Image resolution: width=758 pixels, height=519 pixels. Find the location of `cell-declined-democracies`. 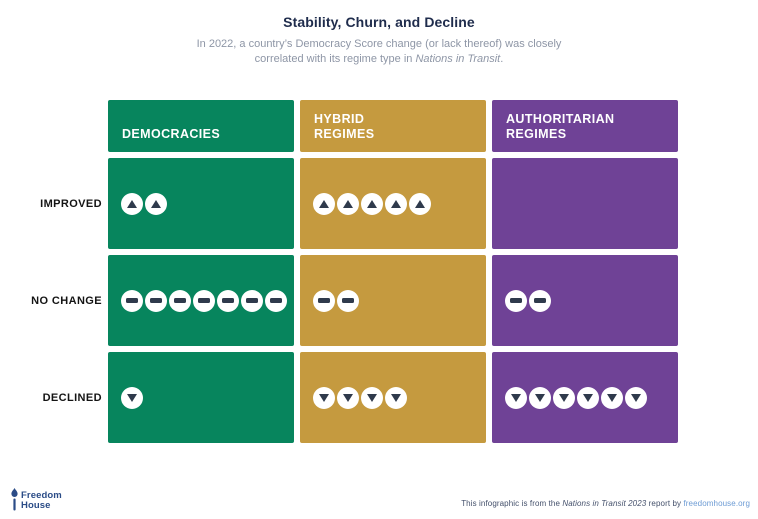

cell-declined-democracies is located at coordinates (201, 397).